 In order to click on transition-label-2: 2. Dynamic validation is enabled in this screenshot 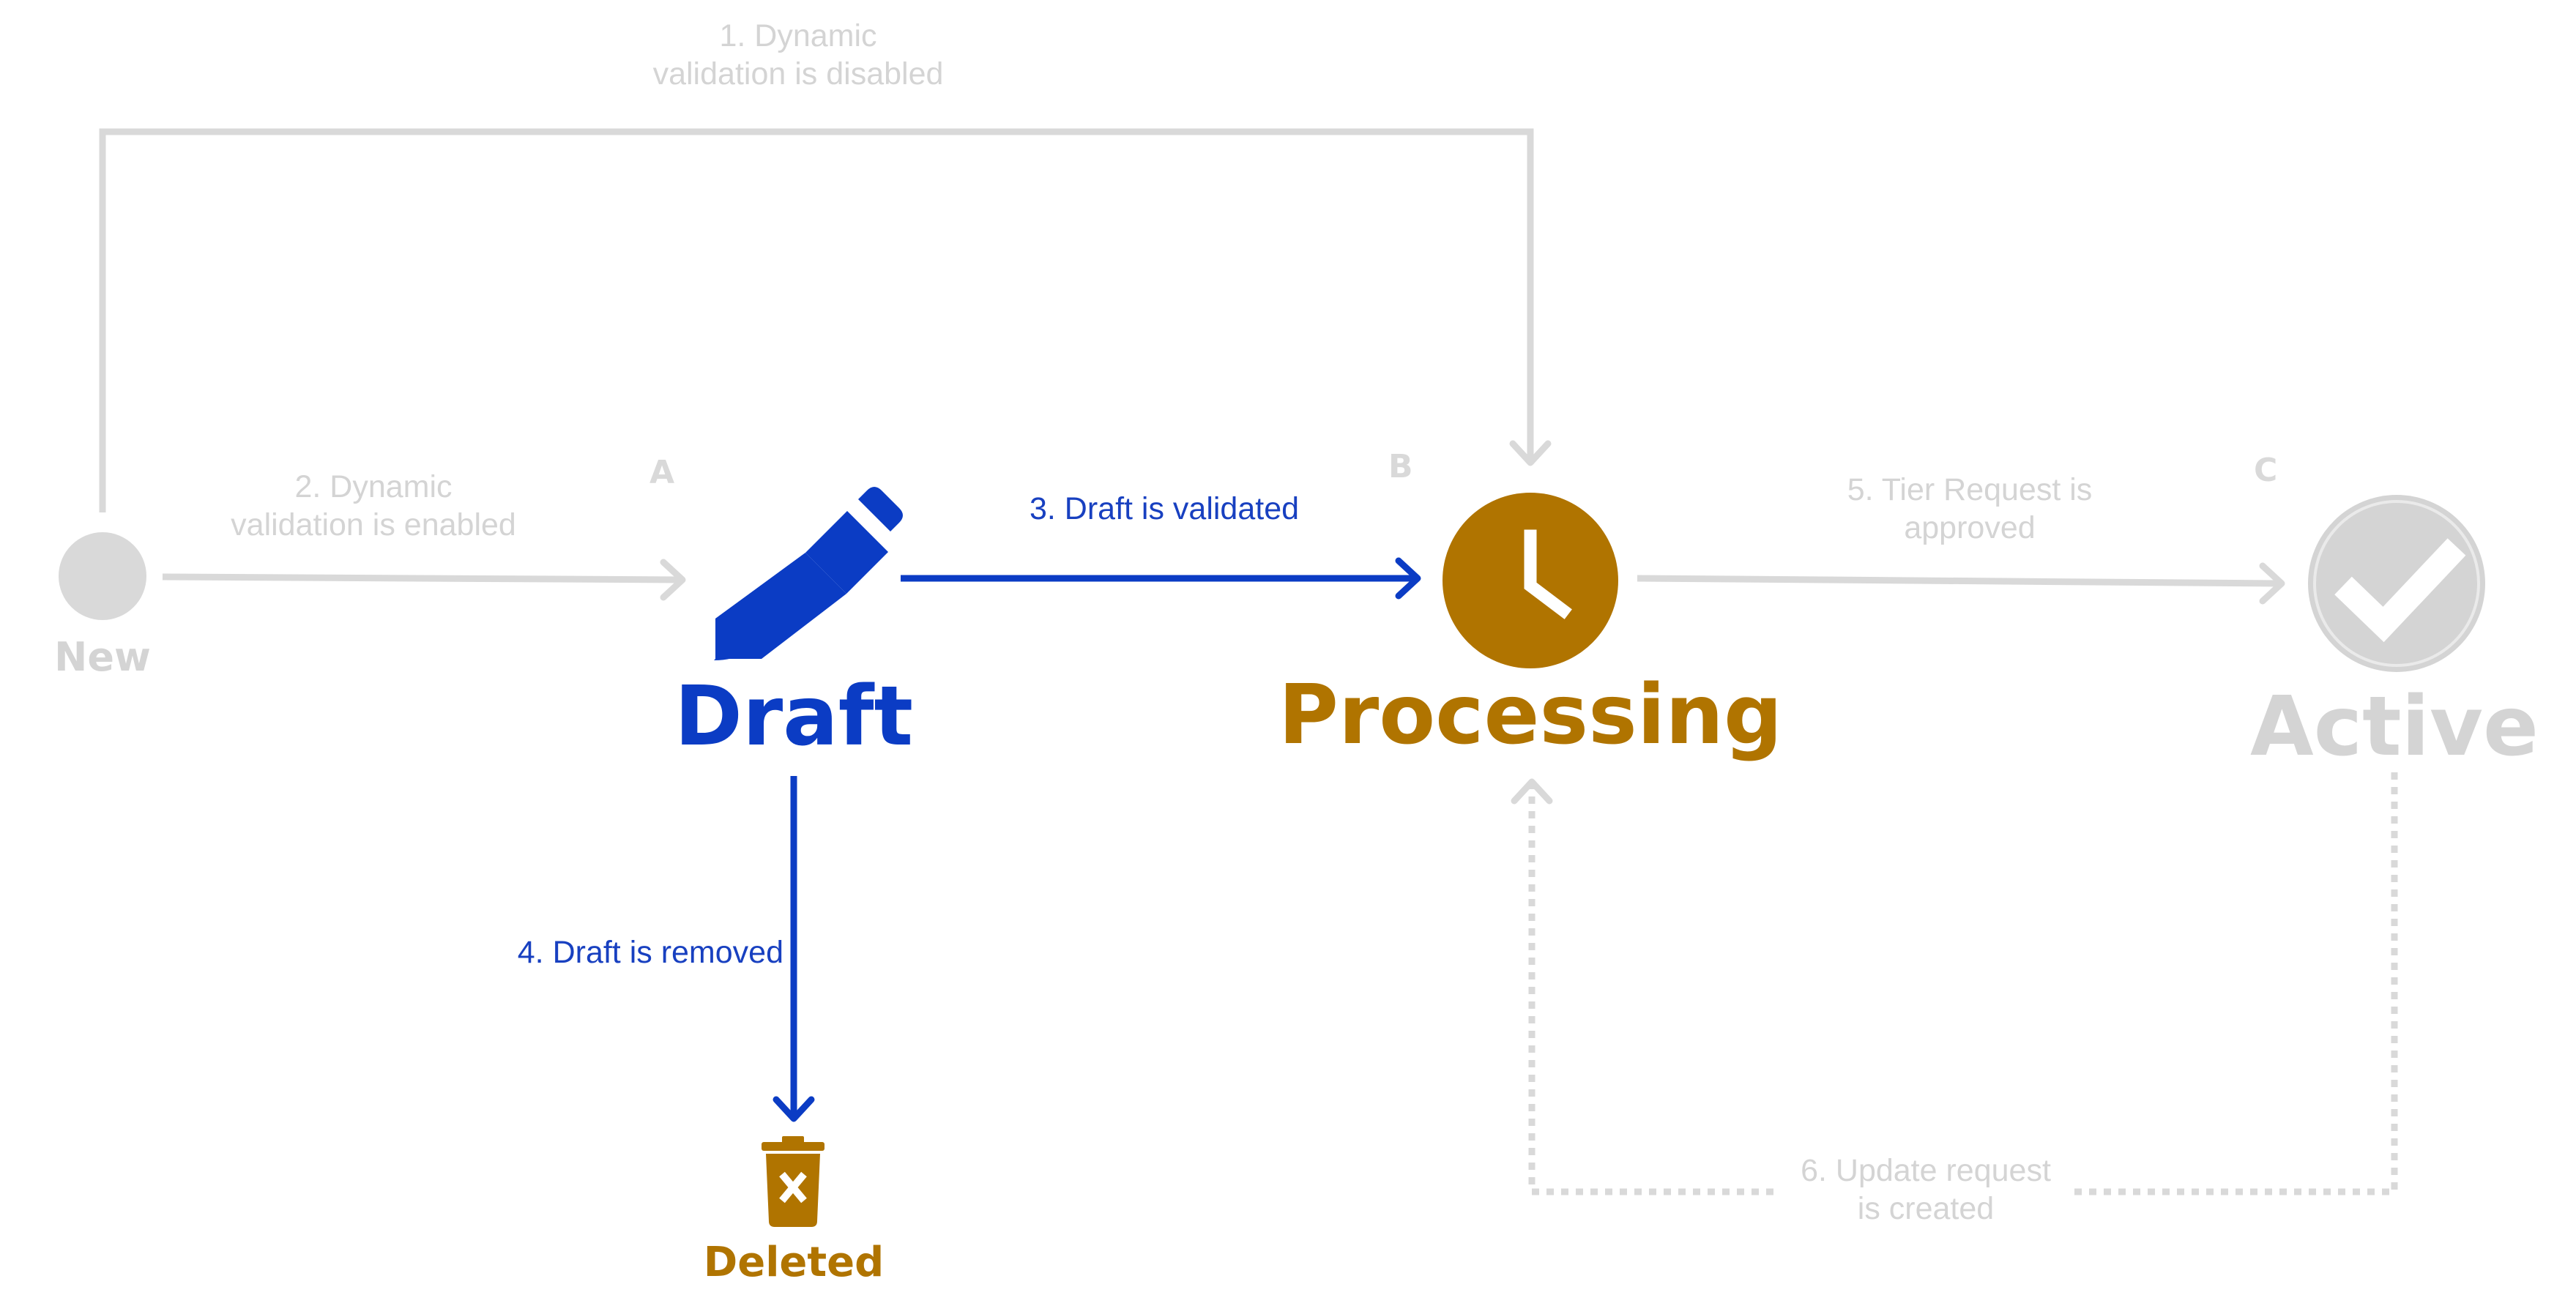, I will do `click(373, 505)`.